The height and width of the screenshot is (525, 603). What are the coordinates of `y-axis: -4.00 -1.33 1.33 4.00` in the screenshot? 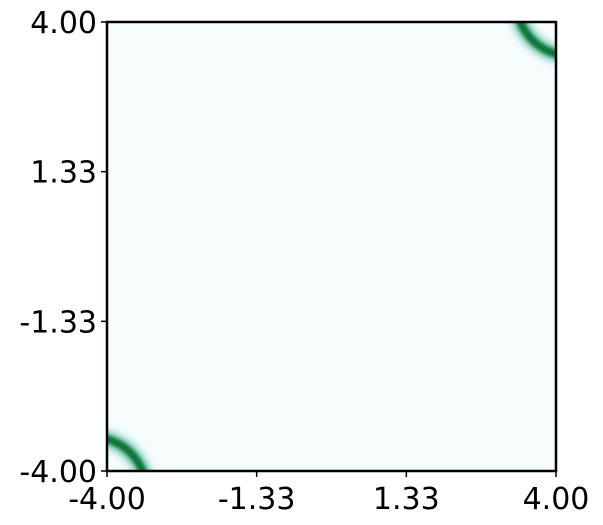 It's located at (63, 248).